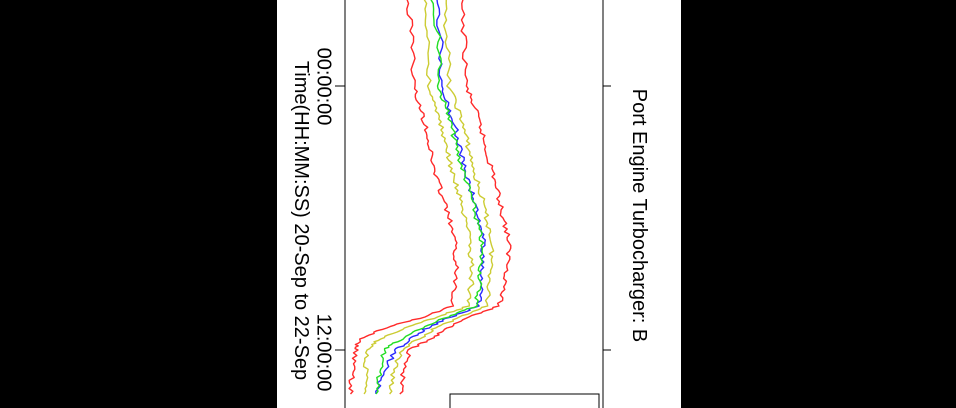 The image size is (956, 408). I want to click on x-tick-label: 00:00:00, so click(323, 86).